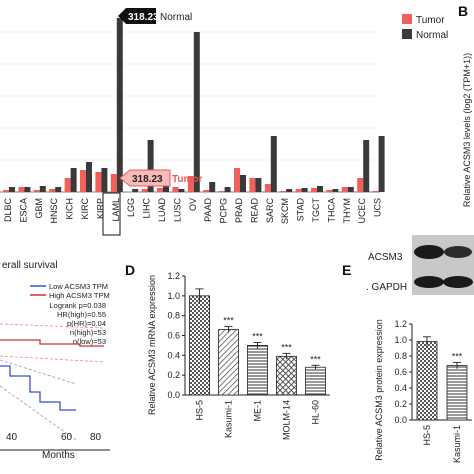 The height and width of the screenshot is (474, 474). Describe the element at coordinates (70, 209) in the screenshot. I see `x-tick-label: KICH` at that location.